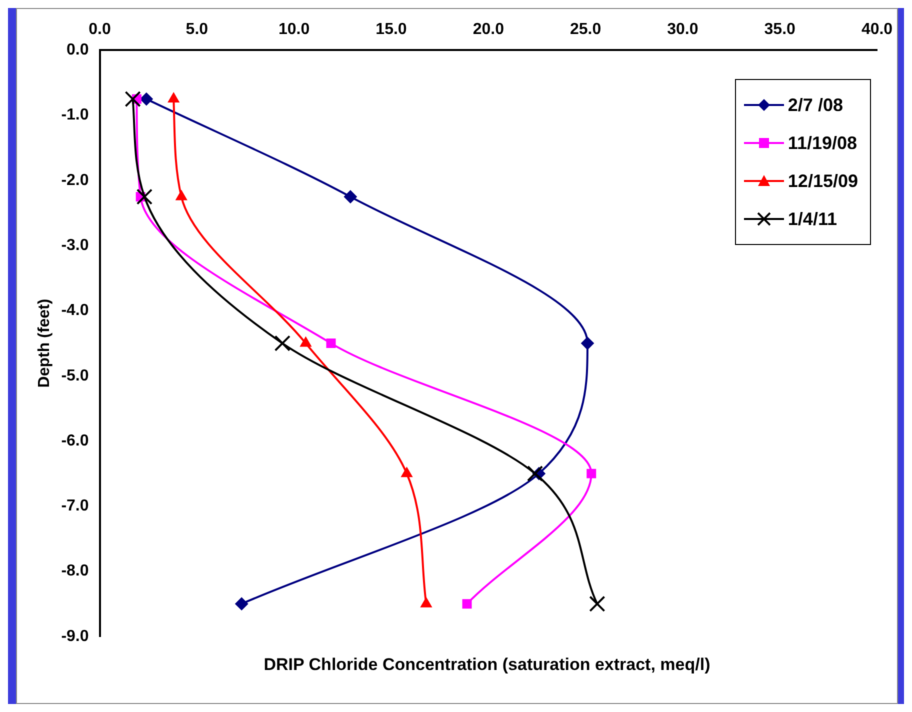  What do you see at coordinates (75, 115) in the screenshot?
I see `y-tick-label: -1.0` at bounding box center [75, 115].